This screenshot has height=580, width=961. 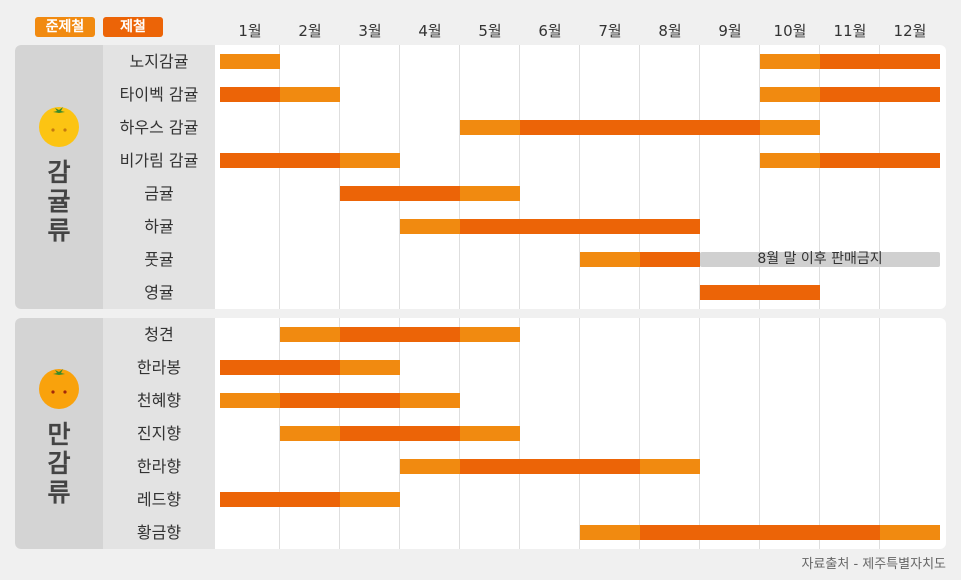 What do you see at coordinates (550, 31) in the screenshot?
I see `month-label: 6월` at bounding box center [550, 31].